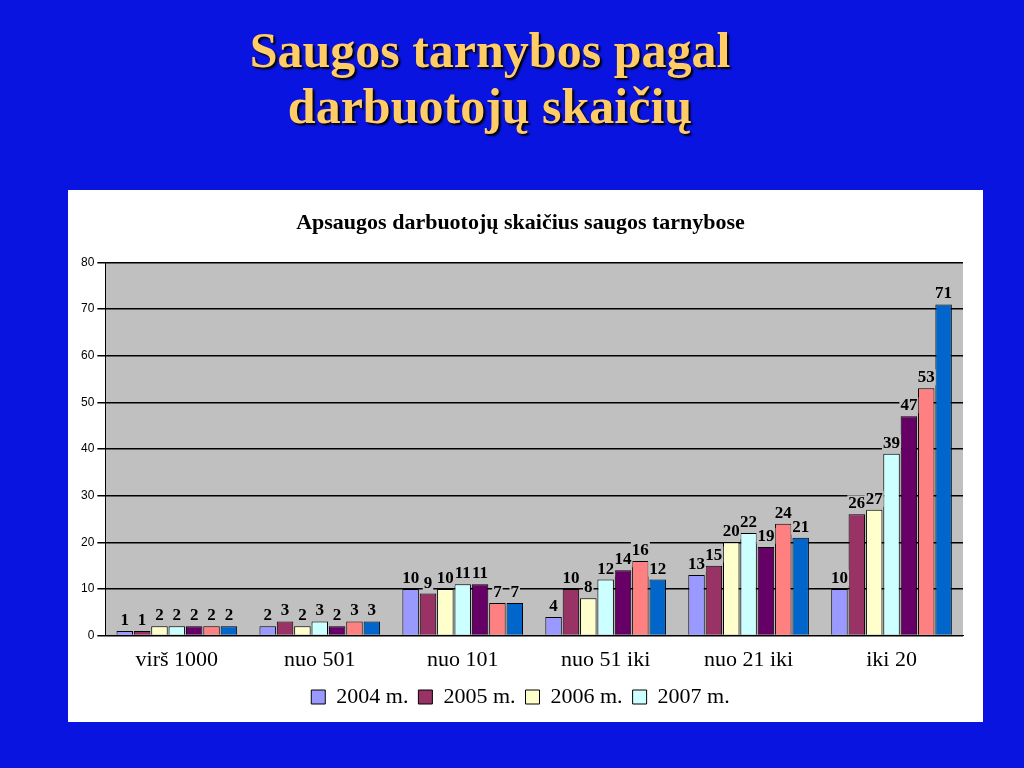 This screenshot has width=1024, height=768. Describe the element at coordinates (586, 695) in the screenshot. I see `legend-label: 2006 m.` at that location.